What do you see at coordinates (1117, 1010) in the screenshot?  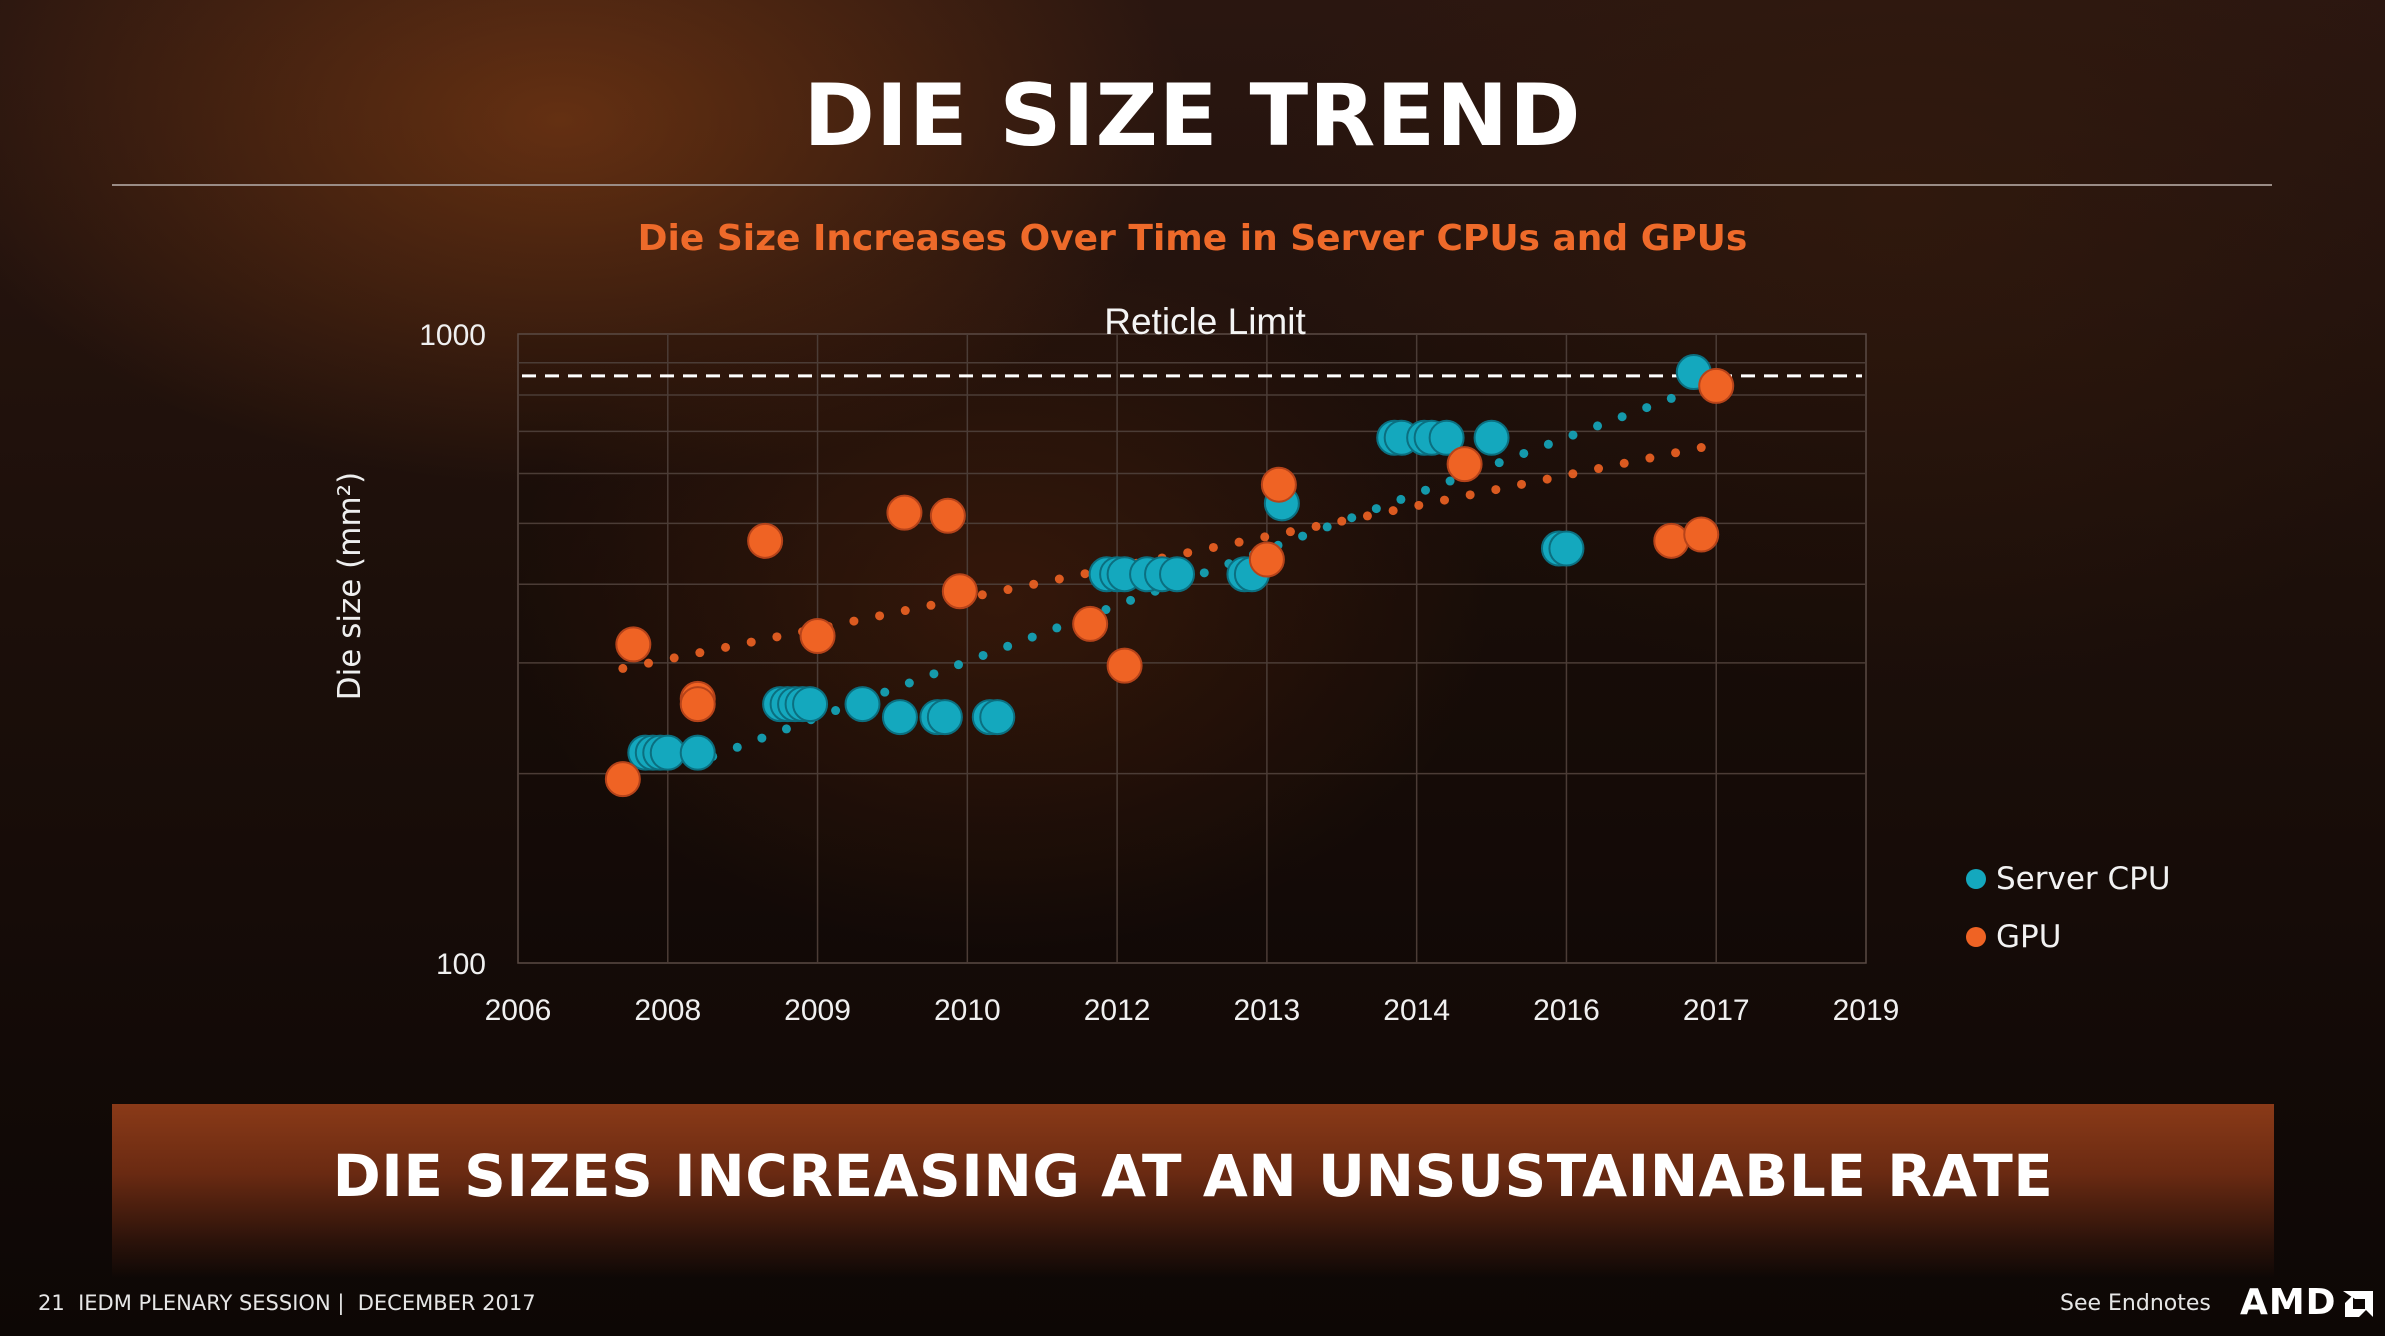 I see `x-tick-label: 2012` at bounding box center [1117, 1010].